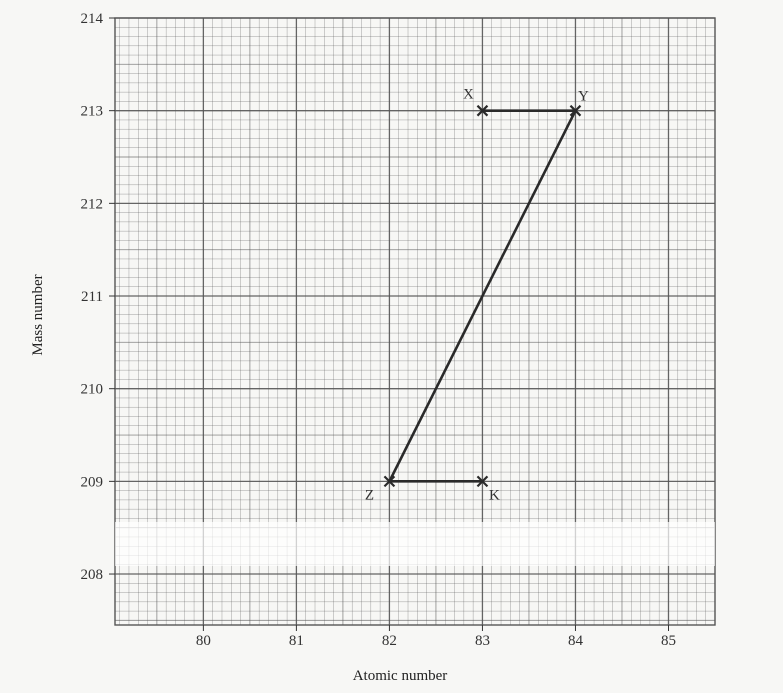 This screenshot has width=783, height=693. I want to click on y-tick-label: 212, so click(92, 204).